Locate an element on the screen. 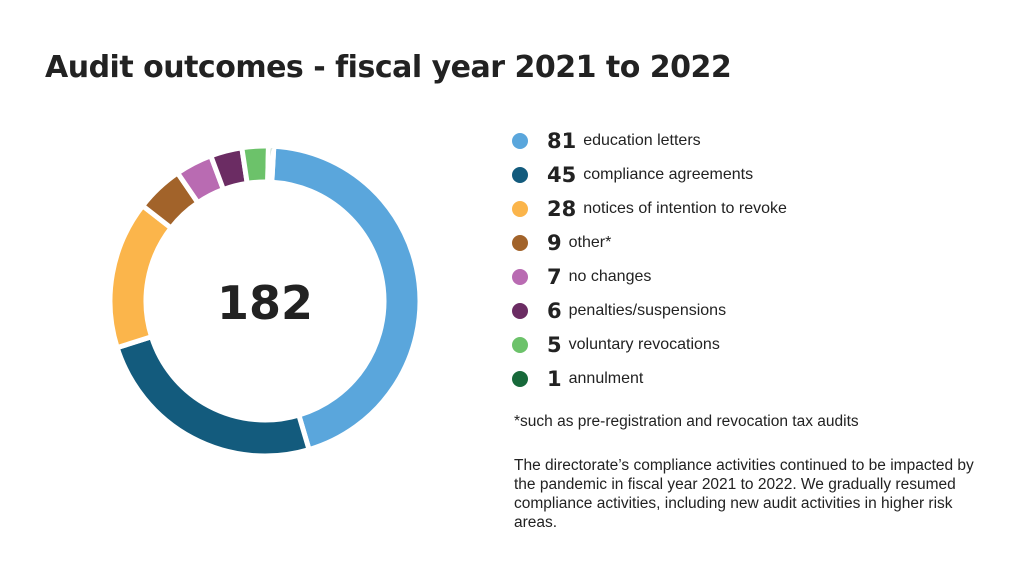 This screenshot has height=578, width=1024. legend-value: 7 is located at coordinates (554, 277).